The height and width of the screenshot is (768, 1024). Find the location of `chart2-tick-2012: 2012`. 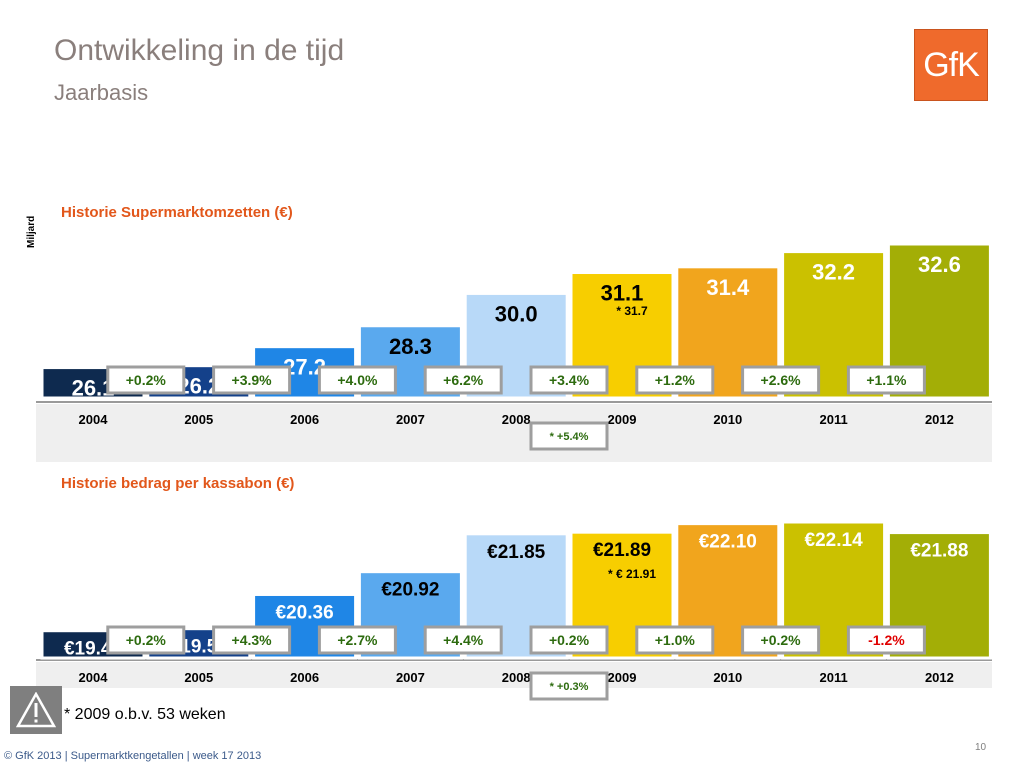

chart2-tick-2012: 2012 is located at coordinates (939, 677).